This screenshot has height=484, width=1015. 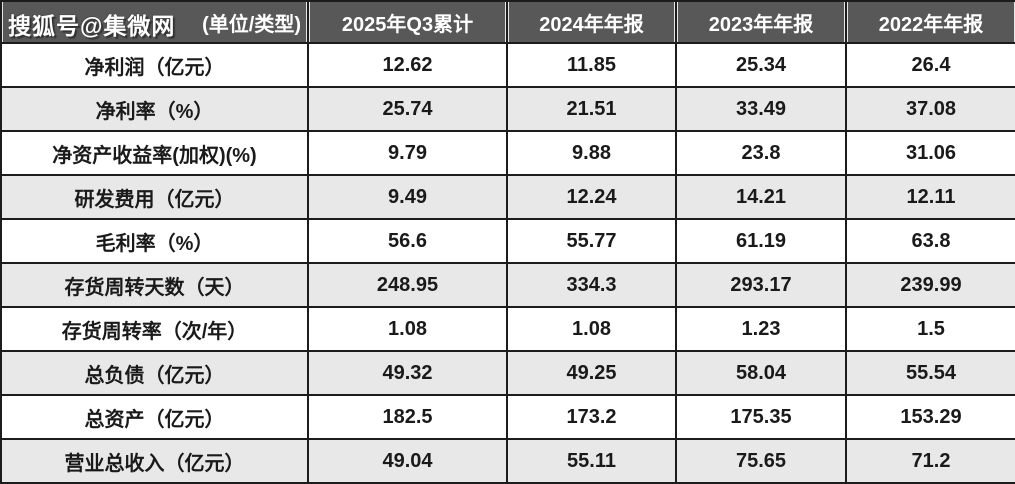 What do you see at coordinates (761, 22) in the screenshot?
I see `column-header-2023: 2023年年报` at bounding box center [761, 22].